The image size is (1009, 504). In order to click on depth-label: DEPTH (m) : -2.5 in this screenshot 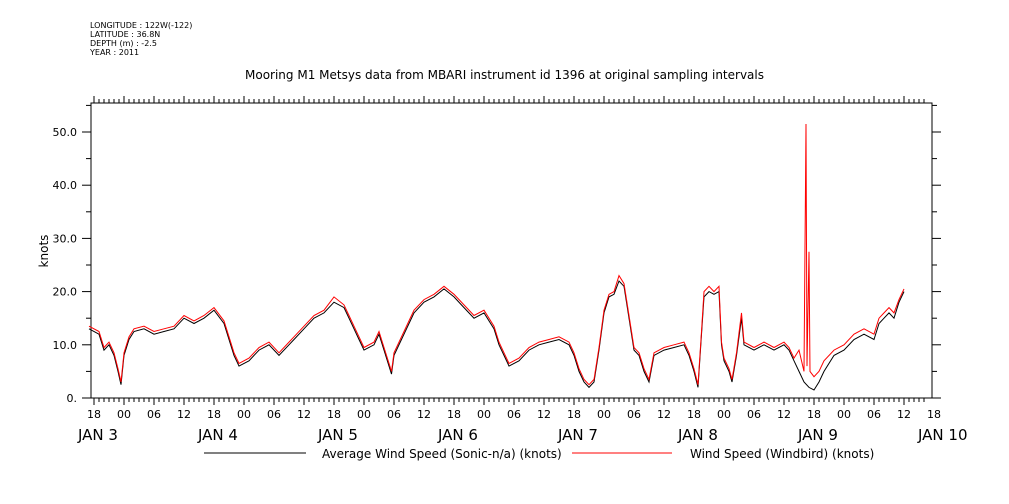, I will do `click(123, 43)`.